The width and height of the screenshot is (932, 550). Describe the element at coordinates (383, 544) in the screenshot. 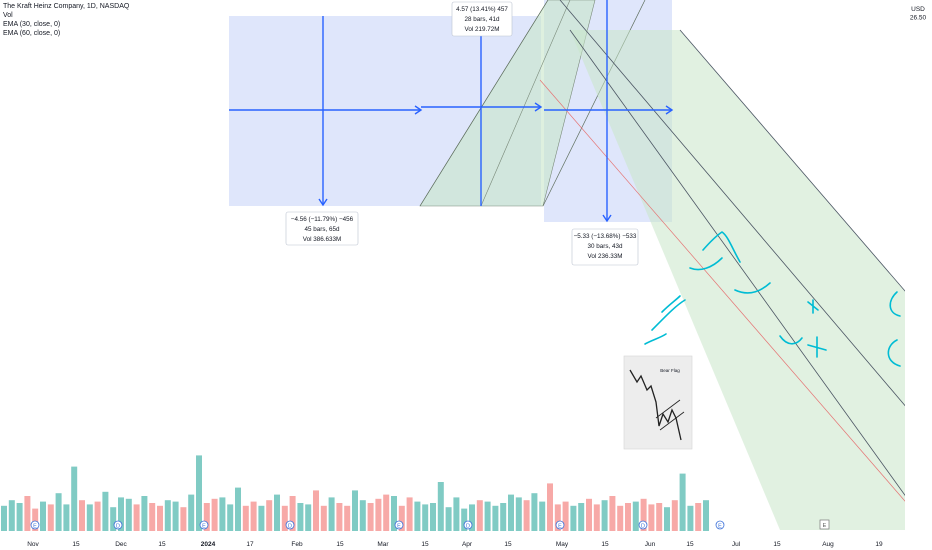

I see `time-axis-tick: Mar` at that location.